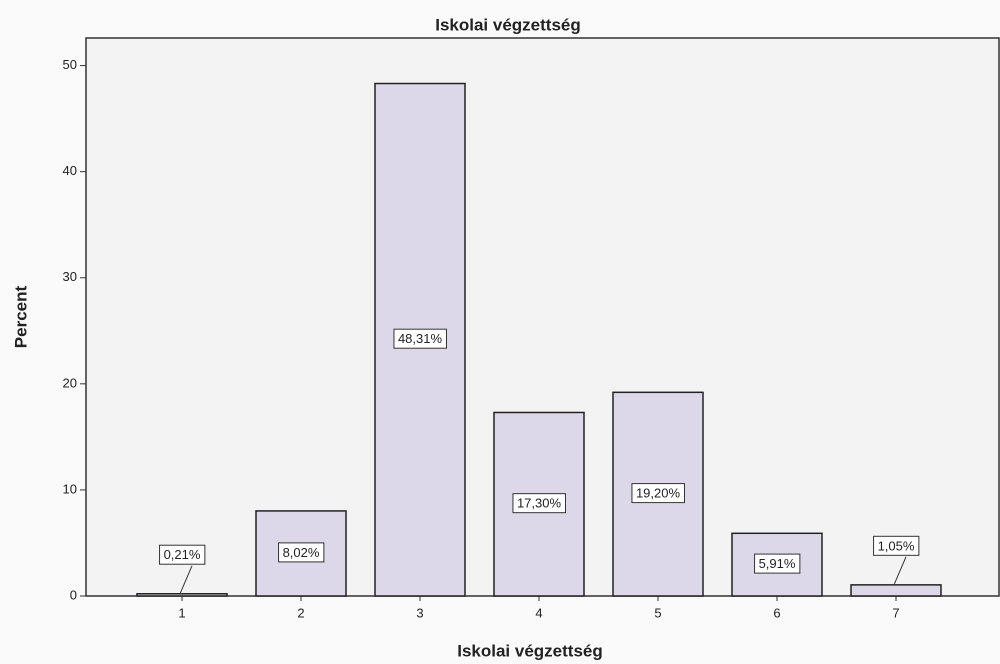 This screenshot has width=1000, height=664. I want to click on value-label: 1,05%, so click(896, 545).